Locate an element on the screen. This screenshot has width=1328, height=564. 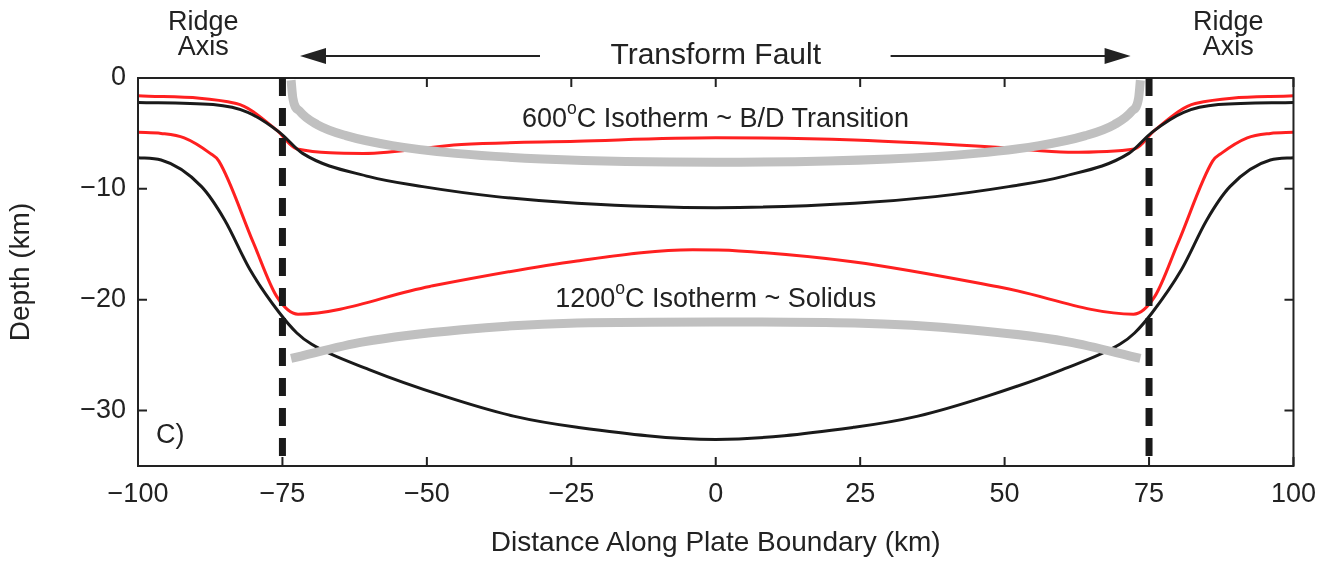
x-tick-label: 25 is located at coordinates (860, 492).